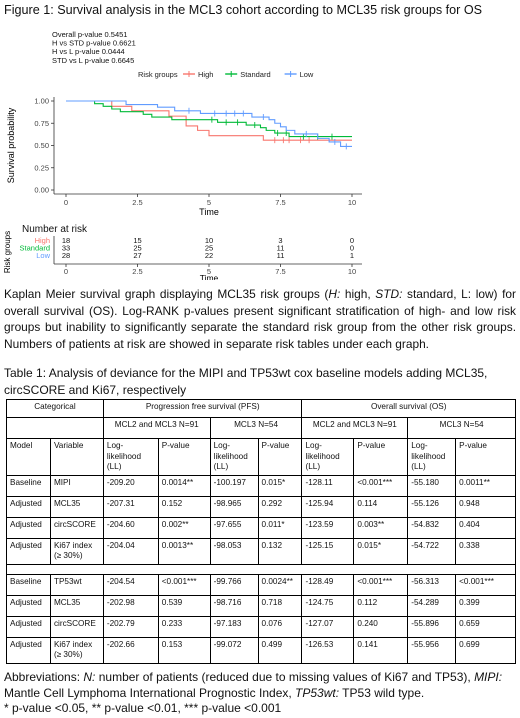 This screenshot has height=718, width=520. I want to click on table-cell: -124.75, so click(328, 605).